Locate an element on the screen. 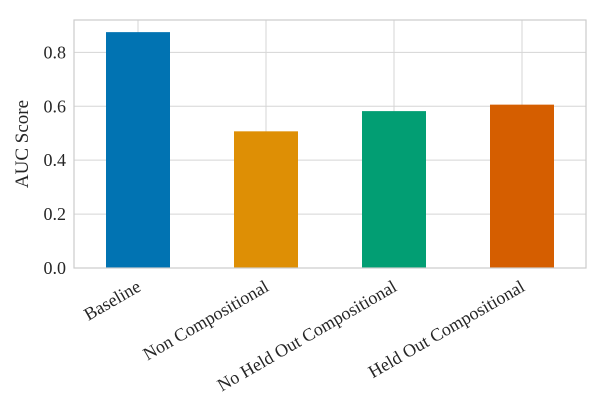 This screenshot has width=608, height=407. y-axis-title: AUC Score is located at coordinates (22, 144).